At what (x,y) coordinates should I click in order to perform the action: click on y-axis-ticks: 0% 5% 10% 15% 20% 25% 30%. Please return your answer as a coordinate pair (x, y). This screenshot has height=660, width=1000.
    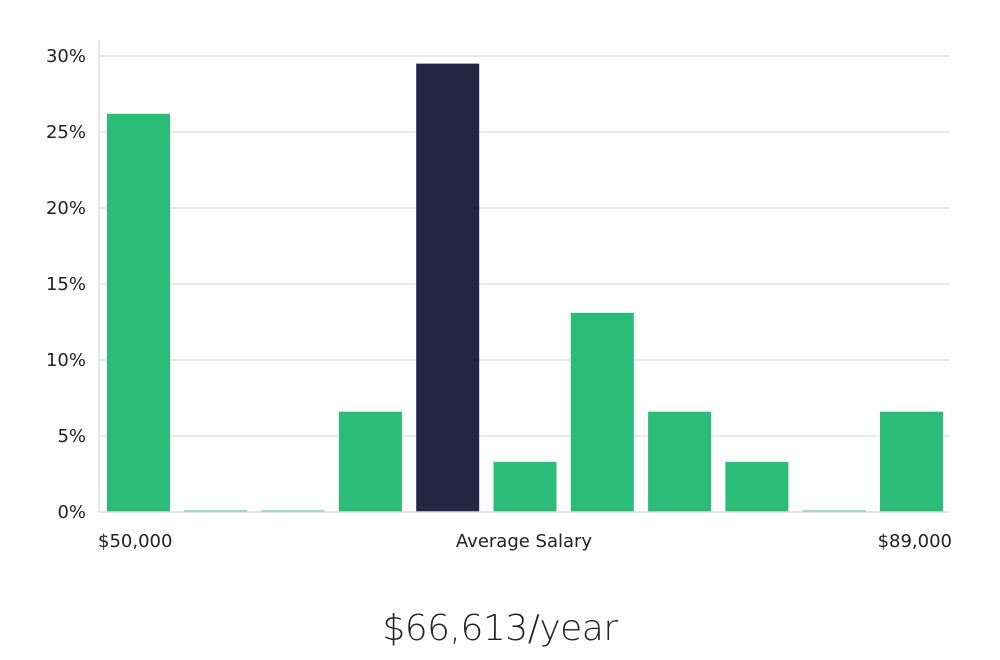
    Looking at the image, I should click on (66, 284).